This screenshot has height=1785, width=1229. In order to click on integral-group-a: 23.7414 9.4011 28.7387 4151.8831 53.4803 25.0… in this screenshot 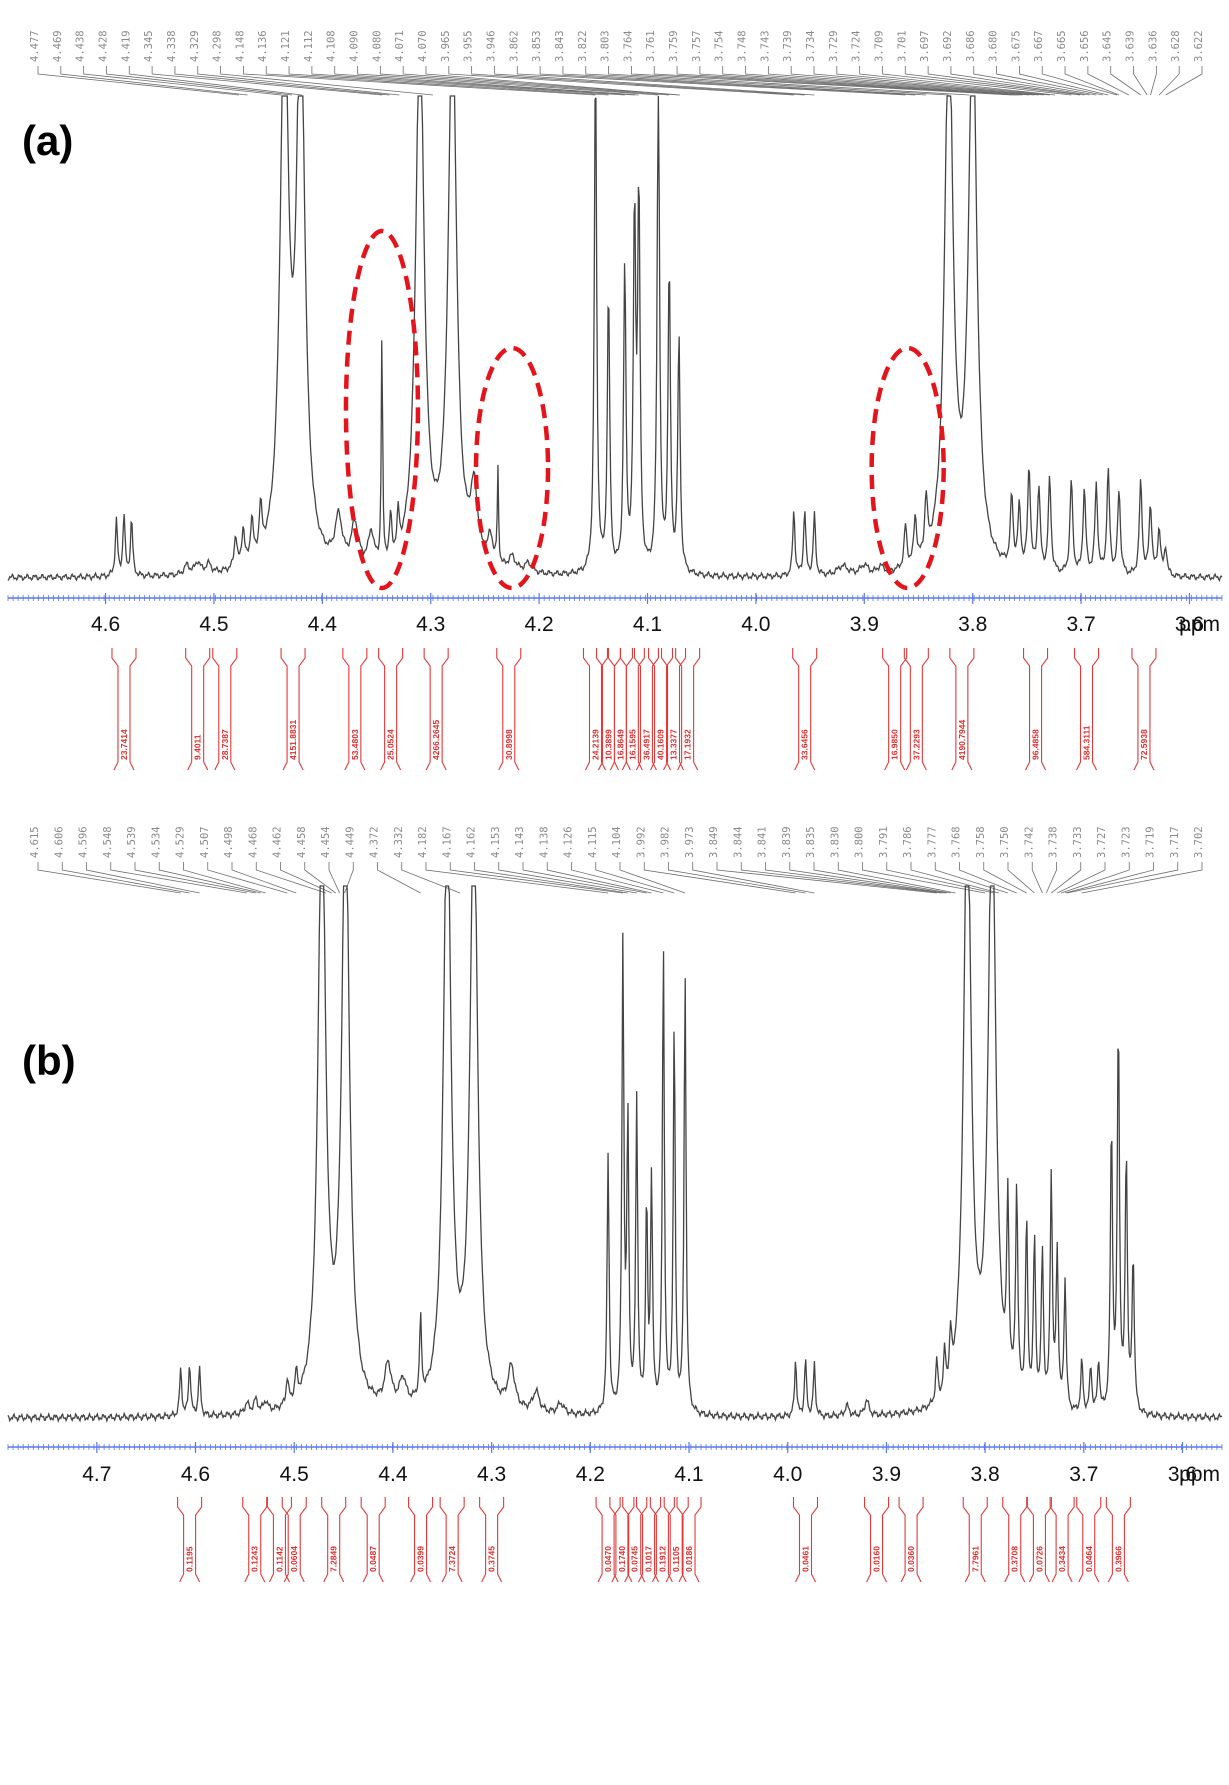, I will do `click(634, 709)`.